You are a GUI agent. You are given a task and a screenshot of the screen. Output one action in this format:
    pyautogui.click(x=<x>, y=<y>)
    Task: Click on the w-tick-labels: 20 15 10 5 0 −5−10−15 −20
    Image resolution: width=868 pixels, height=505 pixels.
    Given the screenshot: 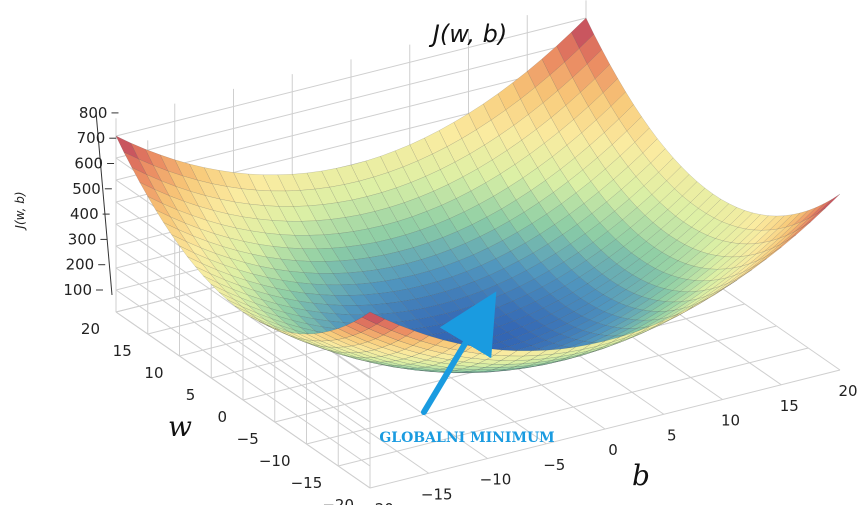 What is the action you would take?
    pyautogui.click(x=217, y=412)
    